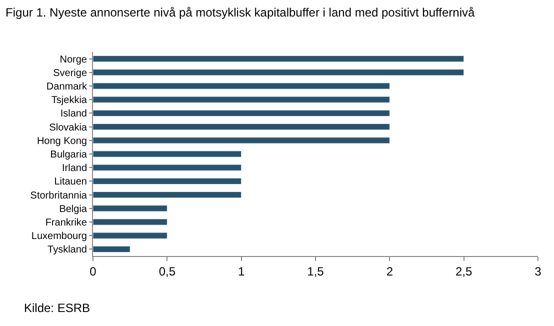 Image resolution: width=554 pixels, height=326 pixels. What do you see at coordinates (73, 209) in the screenshot?
I see `y-tick-label: Belgia` at bounding box center [73, 209].